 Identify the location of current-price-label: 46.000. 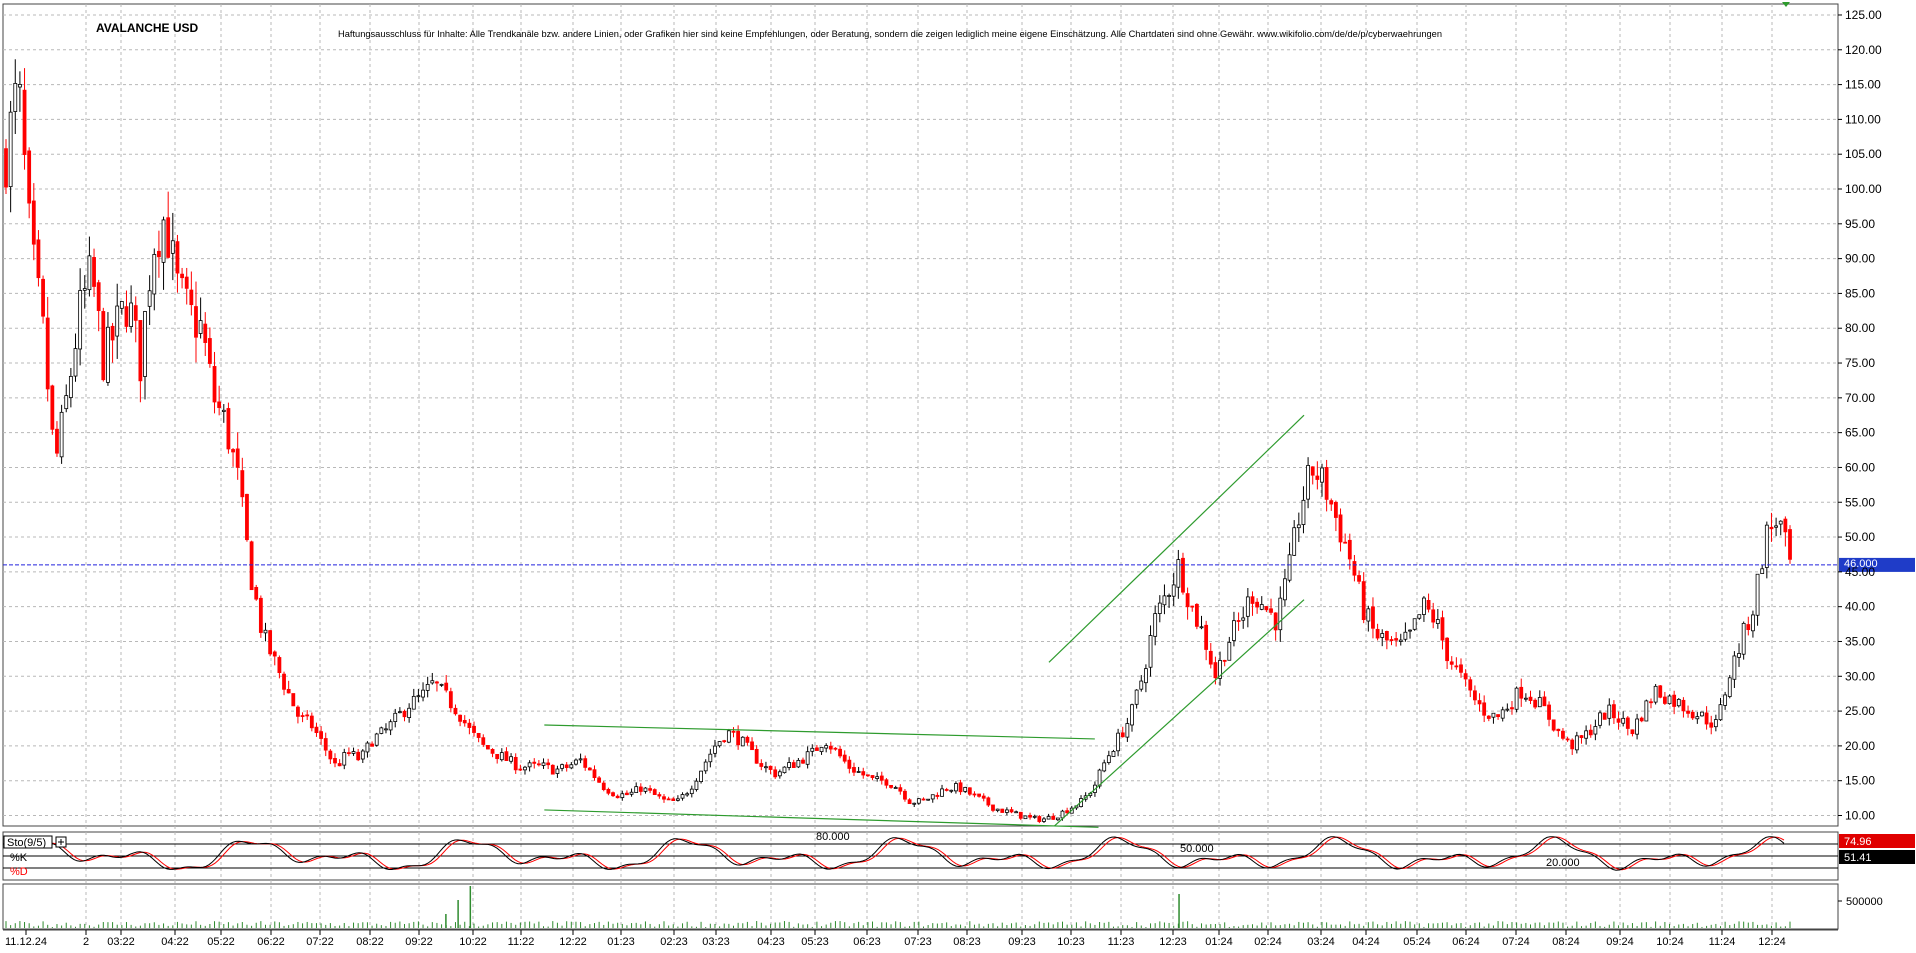
(1861, 564).